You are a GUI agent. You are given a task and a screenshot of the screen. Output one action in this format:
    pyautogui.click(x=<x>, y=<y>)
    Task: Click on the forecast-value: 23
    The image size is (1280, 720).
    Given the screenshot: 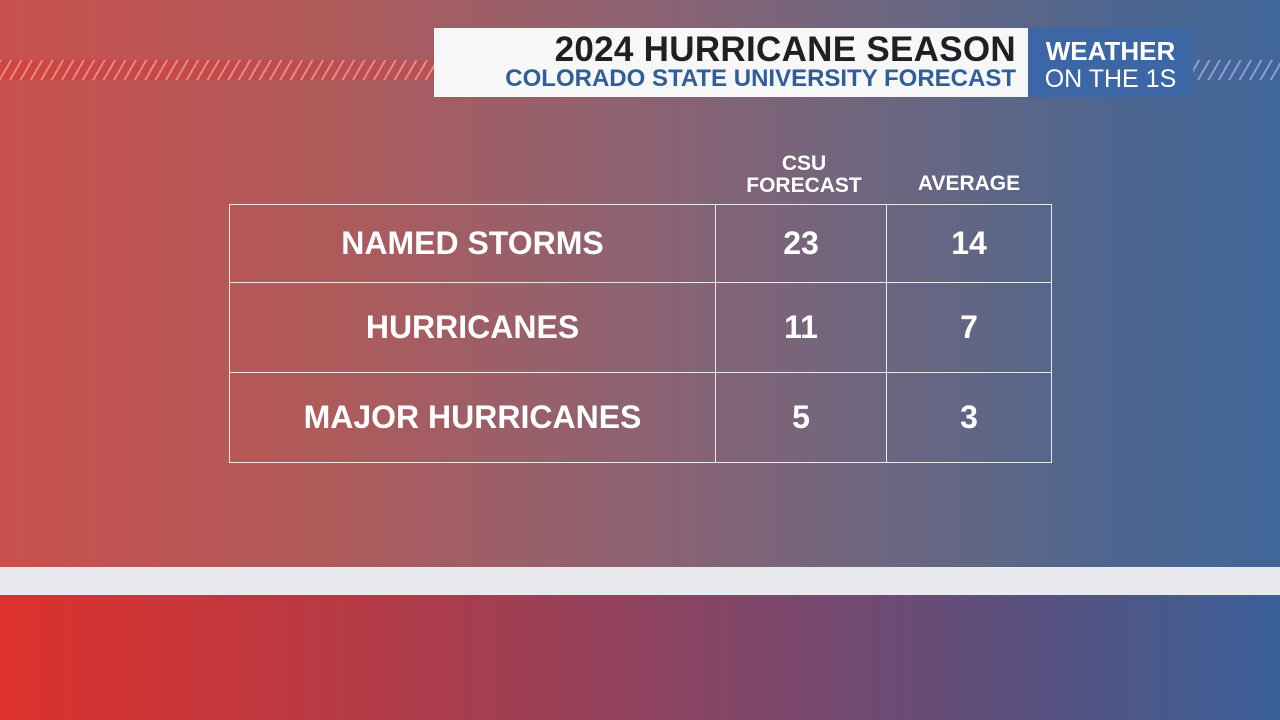 What is the action you would take?
    pyautogui.click(x=801, y=243)
    